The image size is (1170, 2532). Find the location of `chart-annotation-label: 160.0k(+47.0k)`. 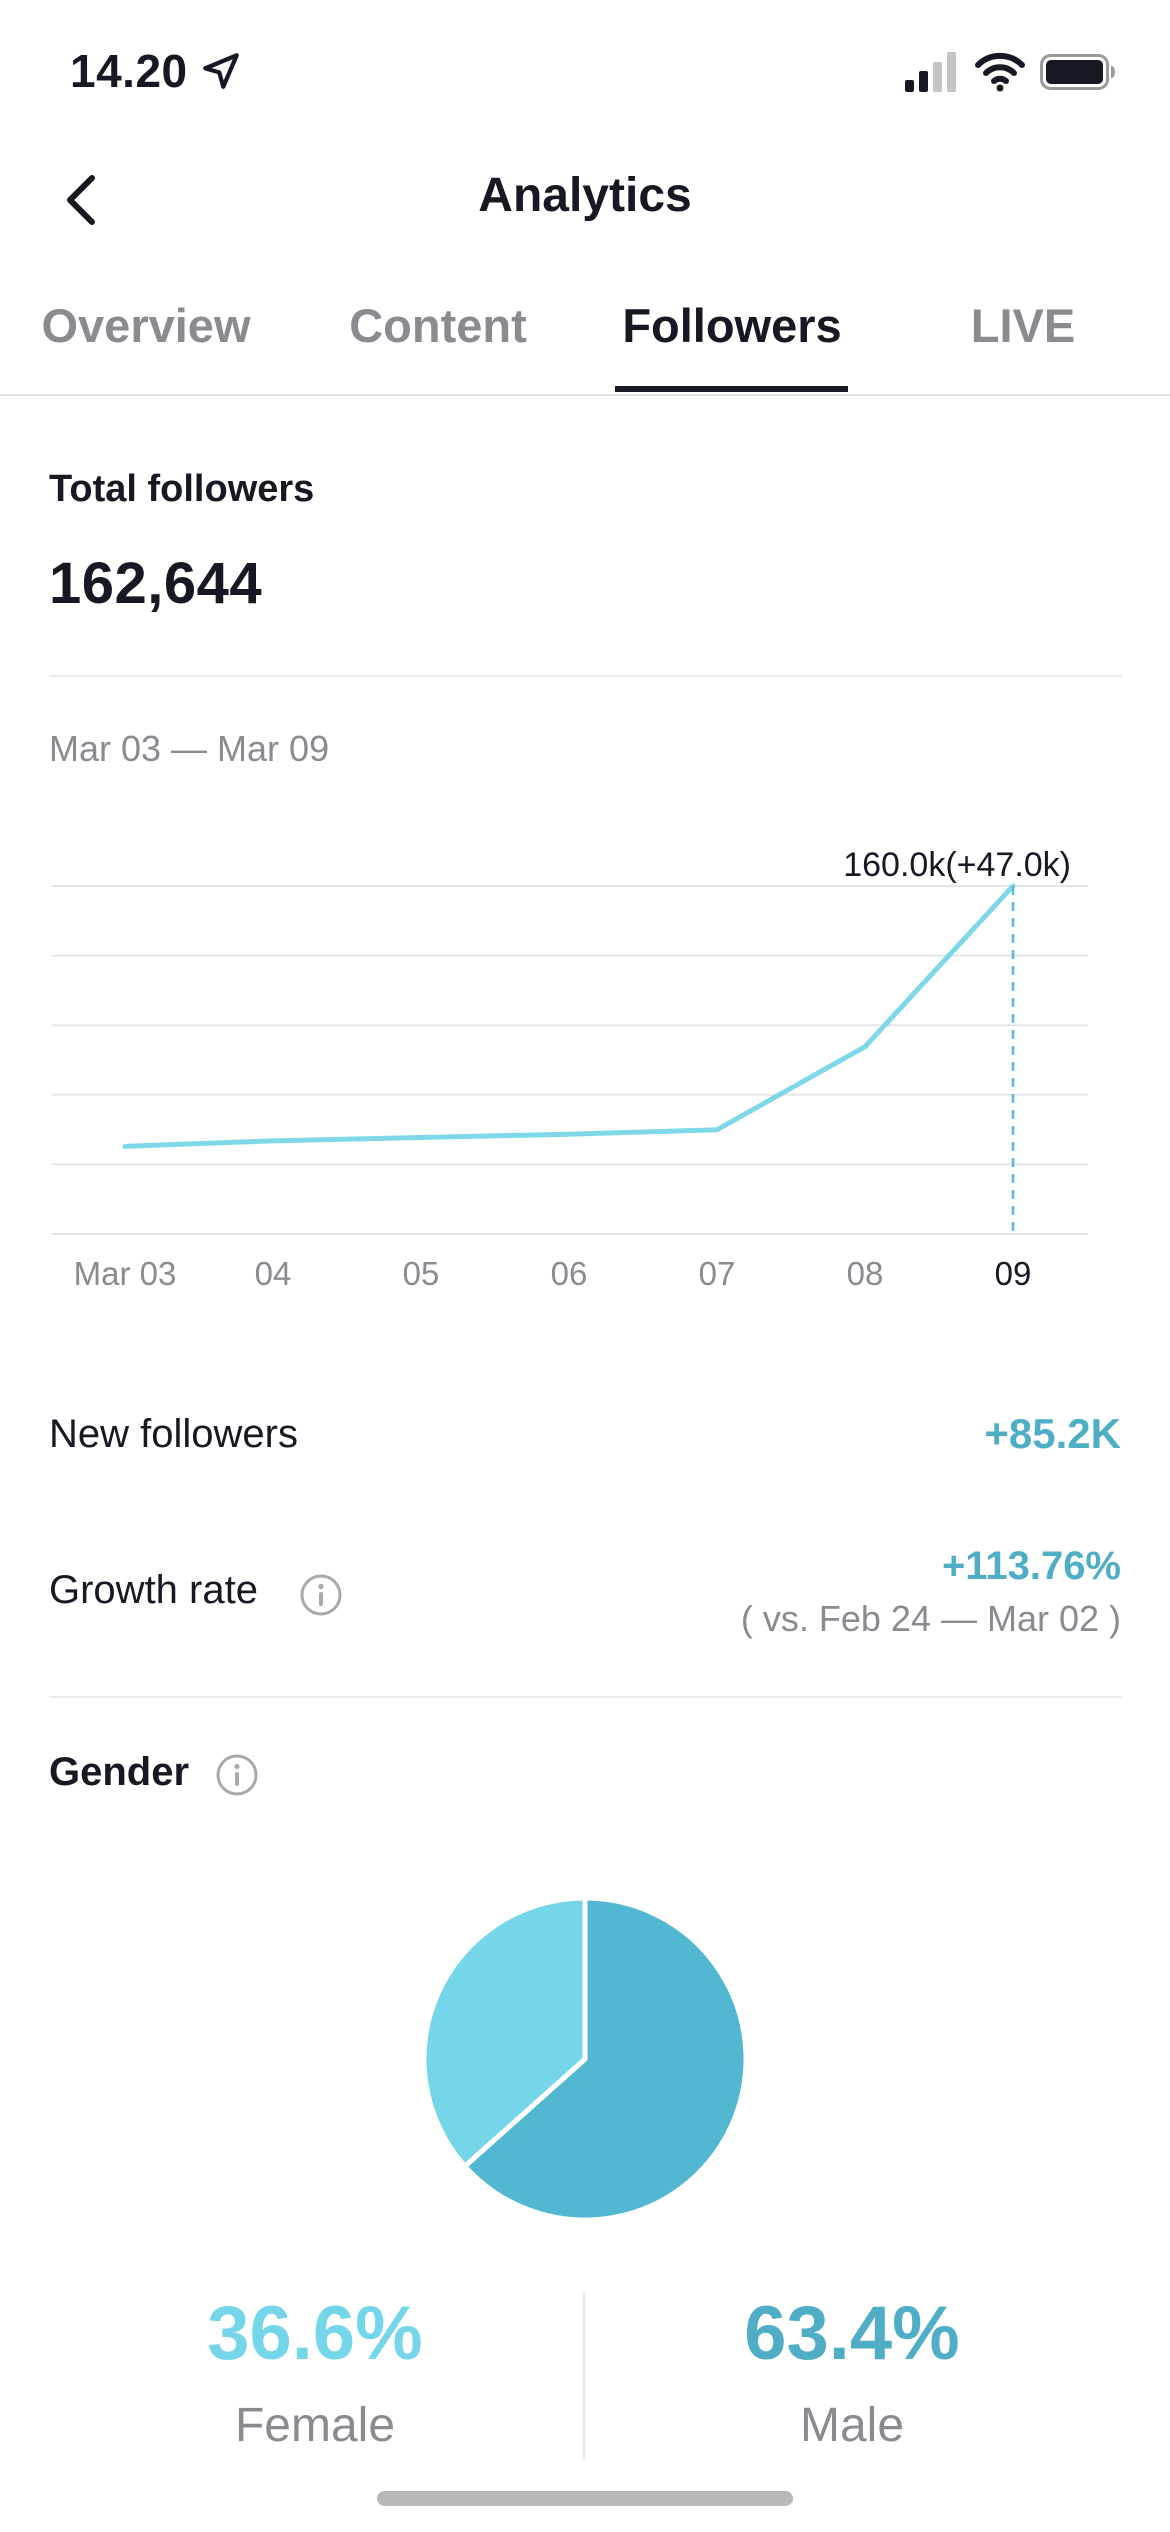

chart-annotation-label: 160.0k(+47.0k) is located at coordinates (957, 865).